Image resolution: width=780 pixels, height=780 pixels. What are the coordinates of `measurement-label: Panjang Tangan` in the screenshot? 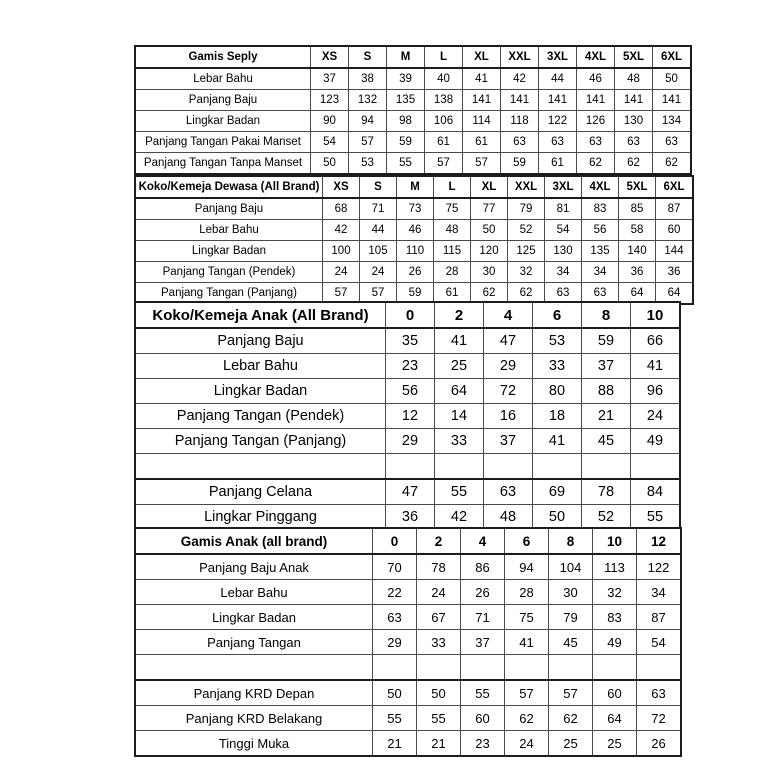 It's located at (253, 642).